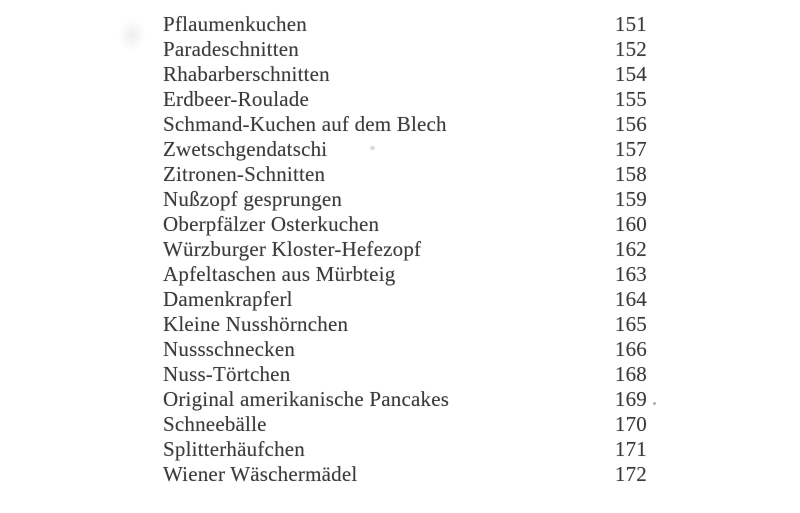  What do you see at coordinates (630, 374) in the screenshot?
I see `toc-entry-page: 168` at bounding box center [630, 374].